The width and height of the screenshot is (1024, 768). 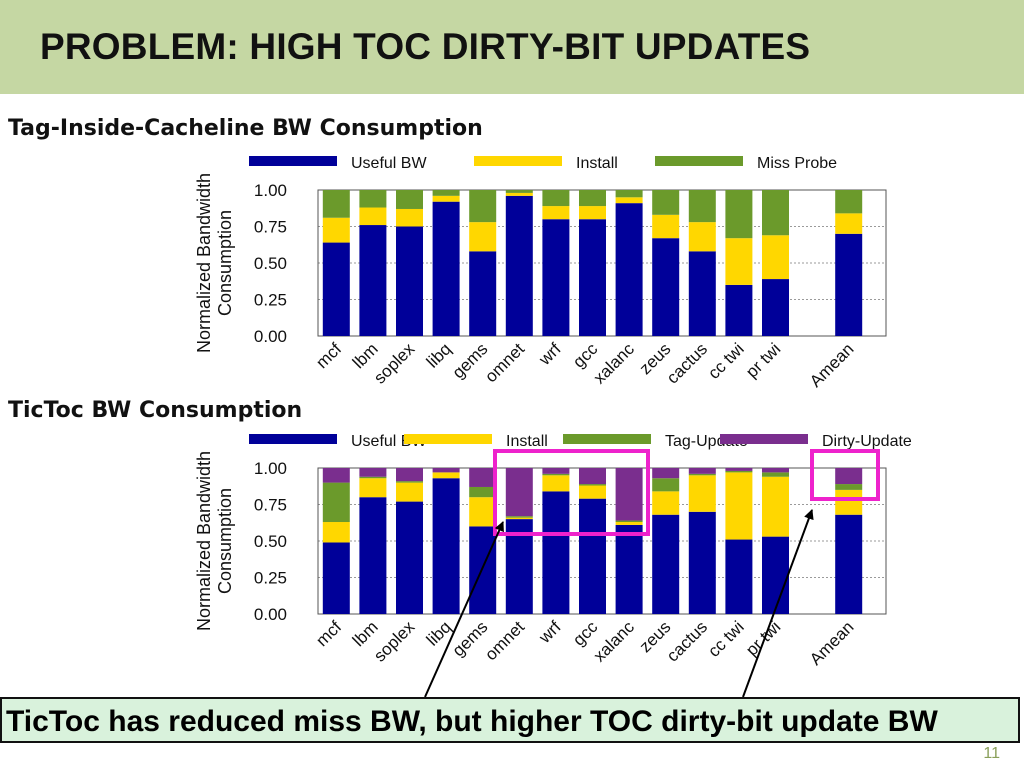 What do you see at coordinates (425, 46) in the screenshot?
I see `slide-title: PROBLEM: HIGH TOC DIRTY-BIT UPDATES` at bounding box center [425, 46].